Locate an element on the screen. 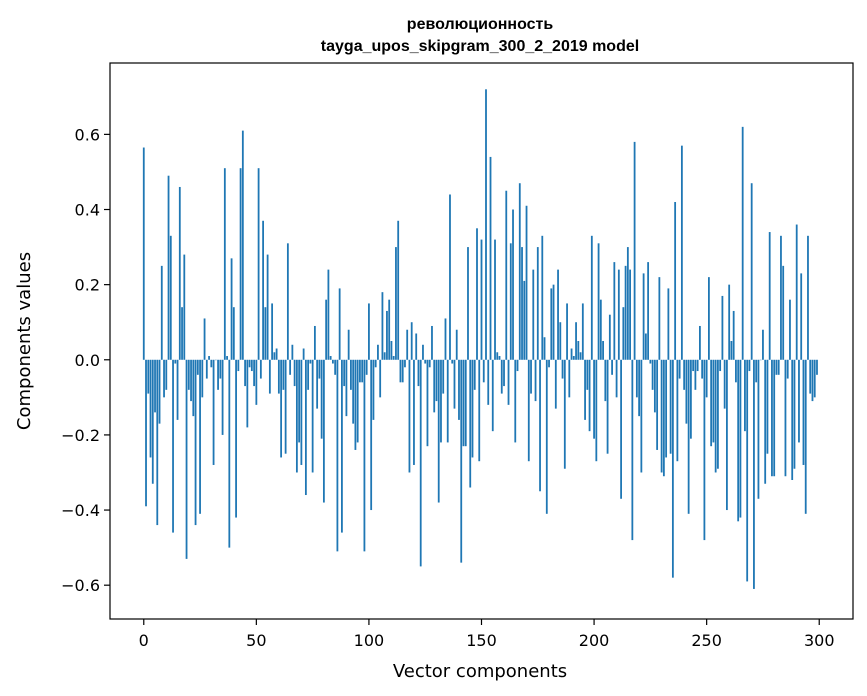 The image size is (867, 696). y-axis-label: Components values is located at coordinates (24, 341).